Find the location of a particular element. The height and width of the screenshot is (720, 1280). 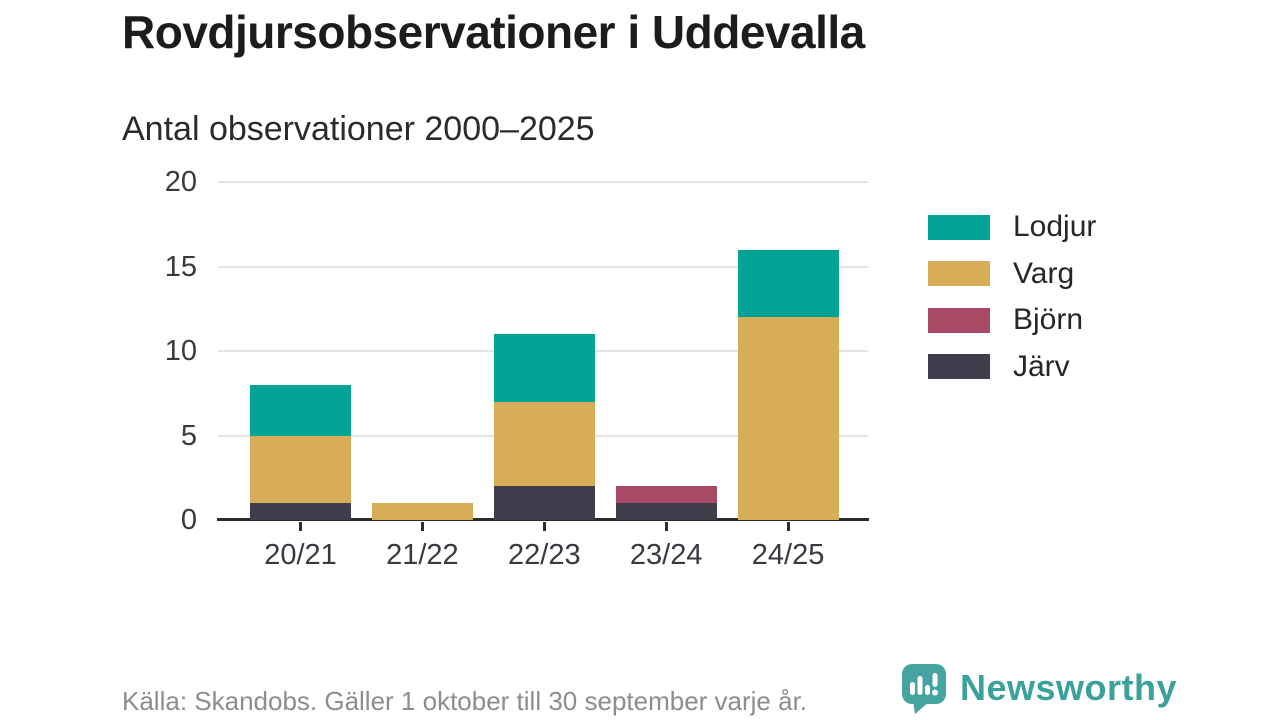

y-axis-tick-label: 10 is located at coordinates (180, 351).